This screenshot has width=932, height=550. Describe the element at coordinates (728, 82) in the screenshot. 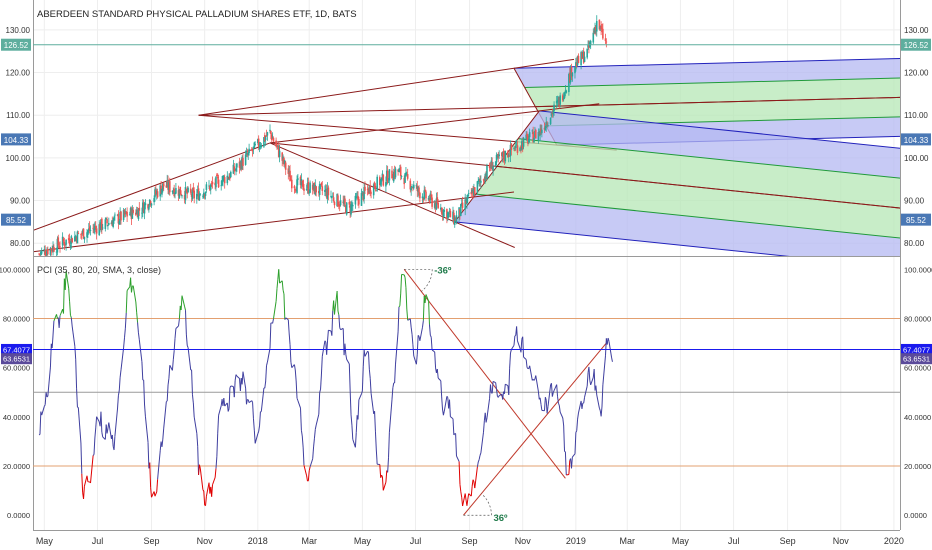

I see `pitchfork-line` at that location.